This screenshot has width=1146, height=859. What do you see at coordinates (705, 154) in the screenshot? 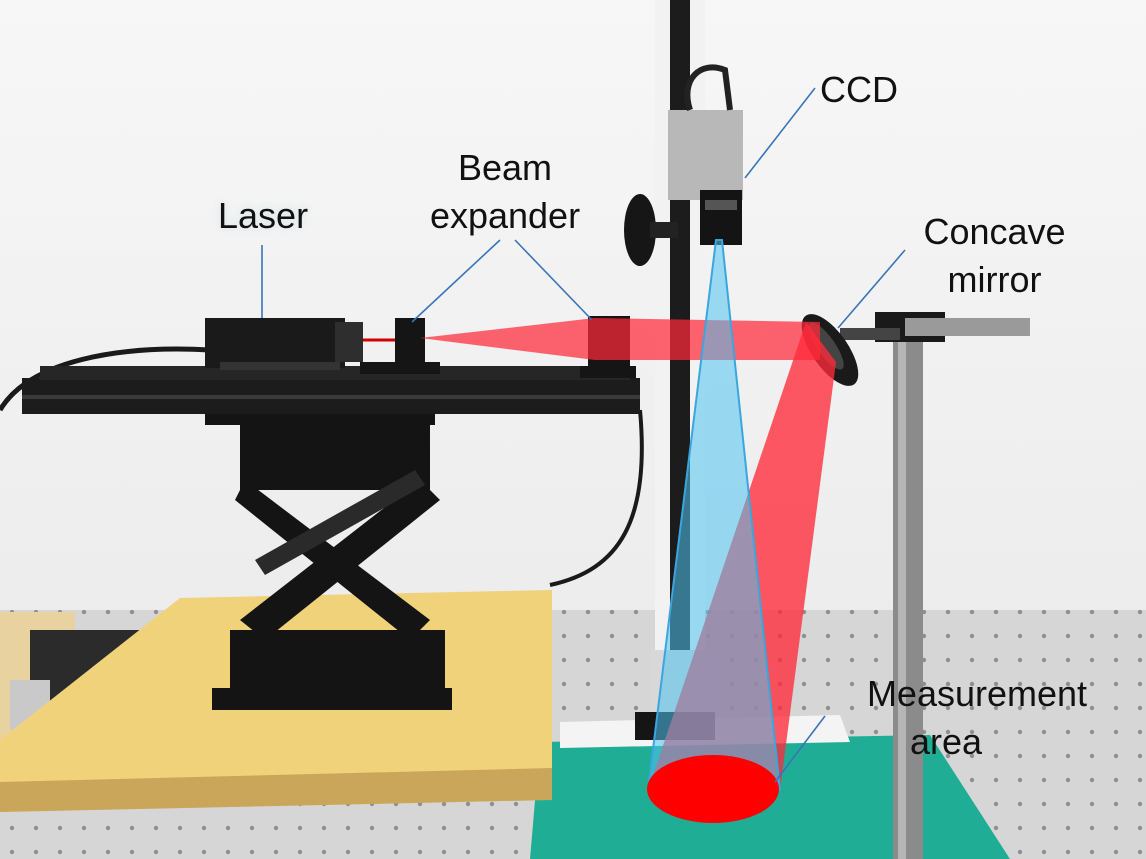
I see `ccd-camera` at bounding box center [705, 154].